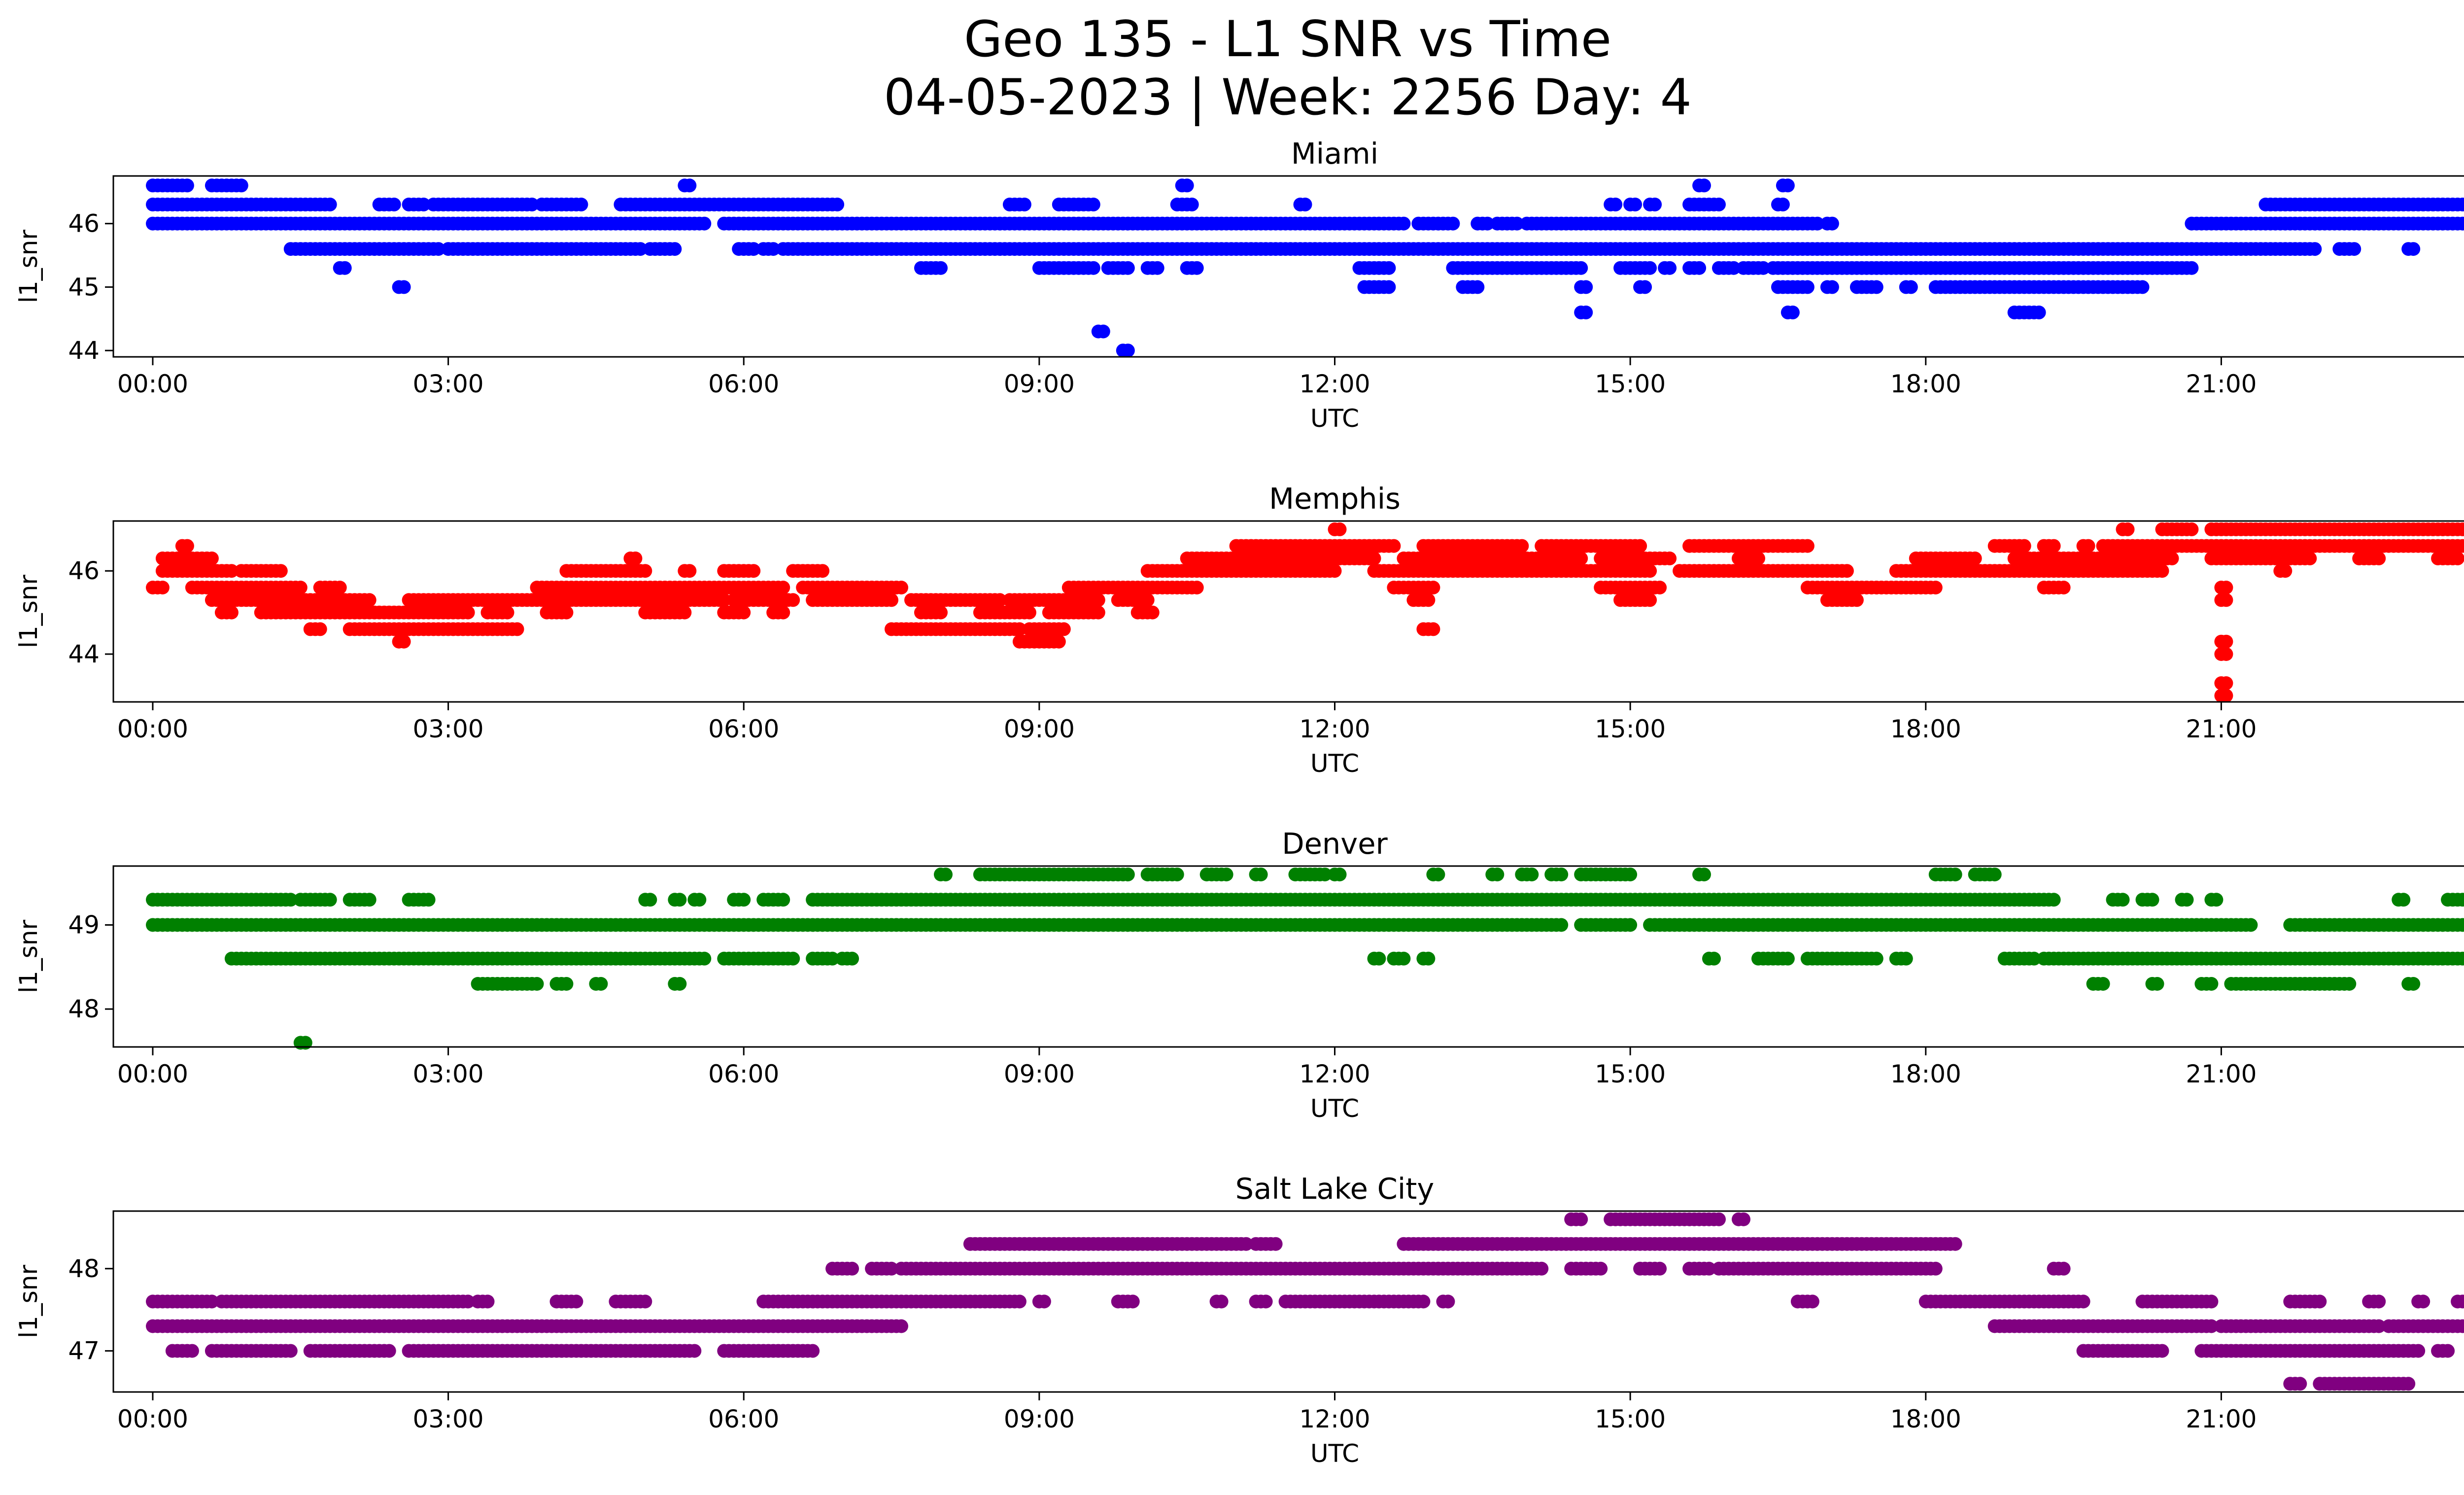 Image resolution: width=2464 pixels, height=1495 pixels. What do you see at coordinates (743, 729) in the screenshot?
I see `x-tick-label: 06:00` at bounding box center [743, 729].